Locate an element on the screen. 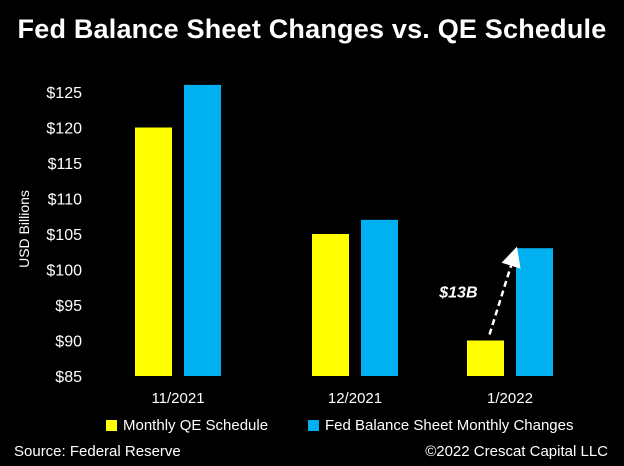 Image resolution: width=624 pixels, height=466 pixels. source-note: Source: Federal Reserve is located at coordinates (97, 451).